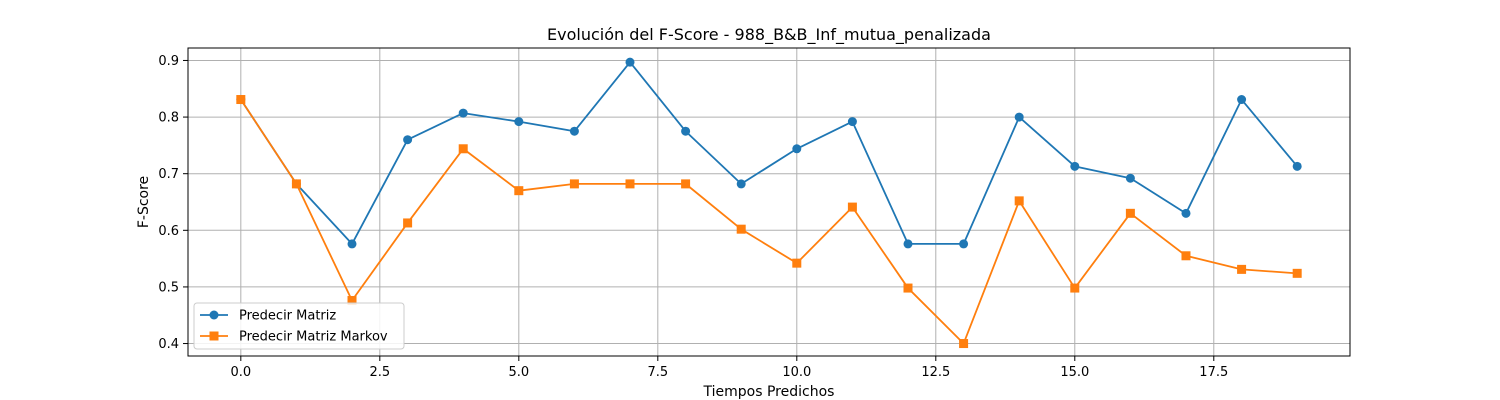 This screenshot has height=400, width=1500. I want to click on x-axis-label: Tiempos Predichos, so click(769, 392).